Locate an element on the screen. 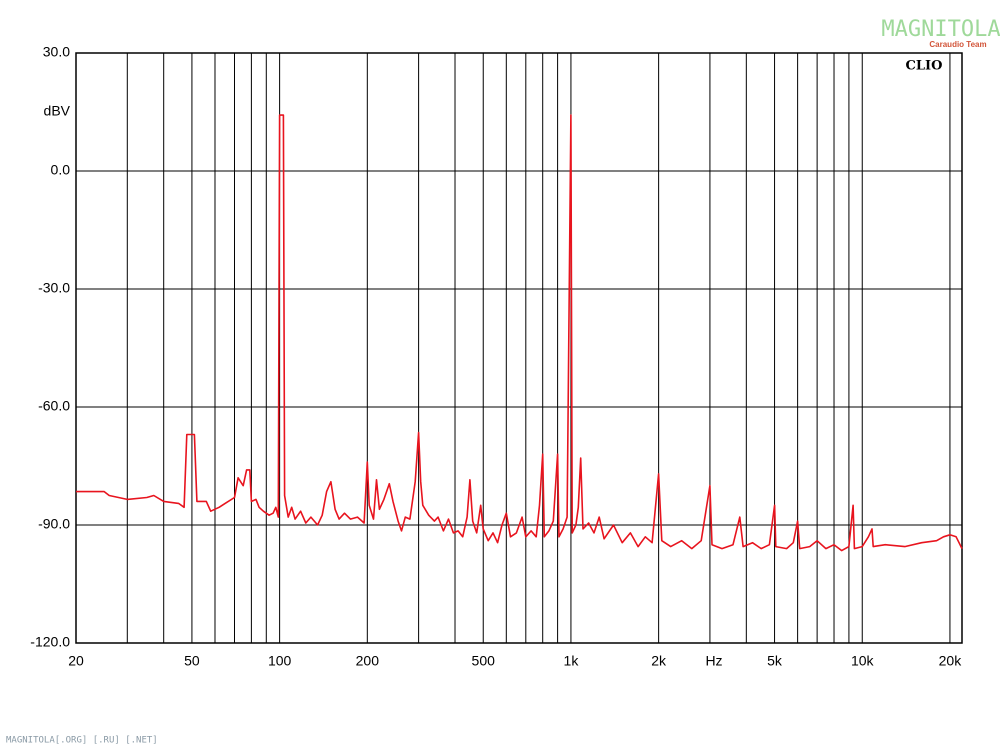 This screenshot has height=750, width=1000. x-tick-label: 200 is located at coordinates (368, 661).